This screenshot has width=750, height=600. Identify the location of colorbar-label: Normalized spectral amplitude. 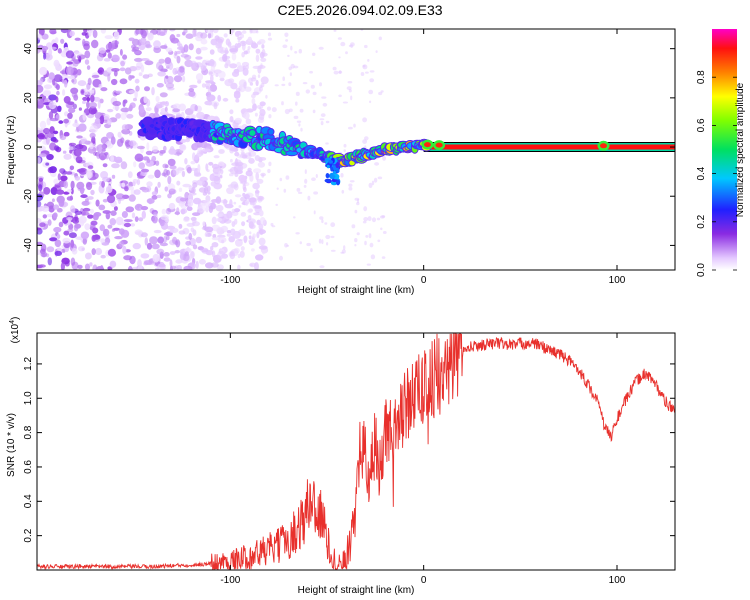
(740, 149).